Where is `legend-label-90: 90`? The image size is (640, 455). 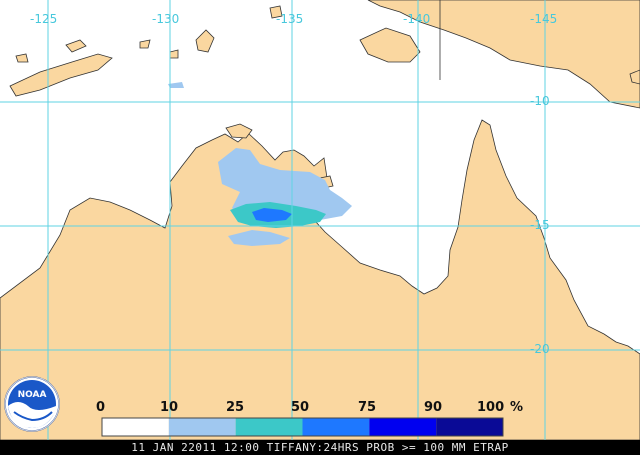 legend-label-90: 90 is located at coordinates (433, 407).